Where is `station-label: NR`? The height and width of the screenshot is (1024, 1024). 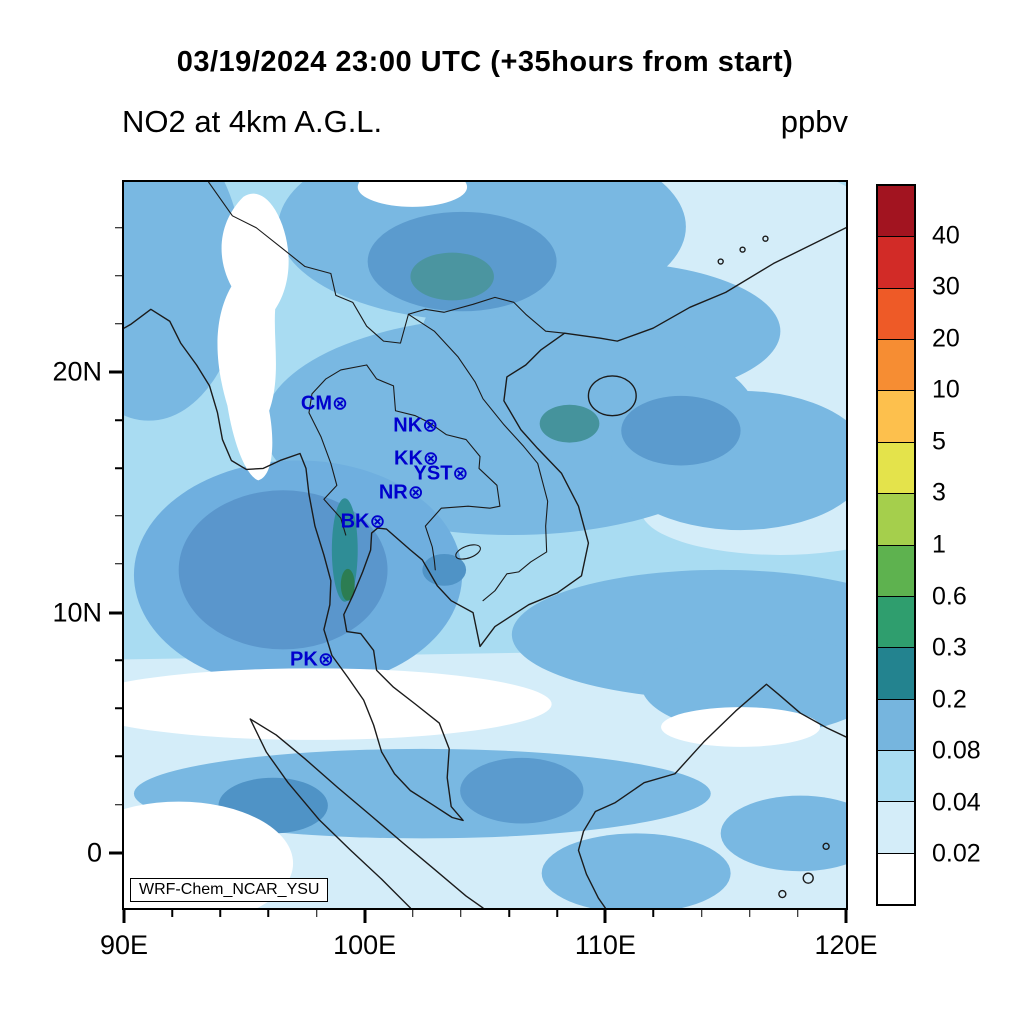
station-label: NR is located at coordinates (393, 492).